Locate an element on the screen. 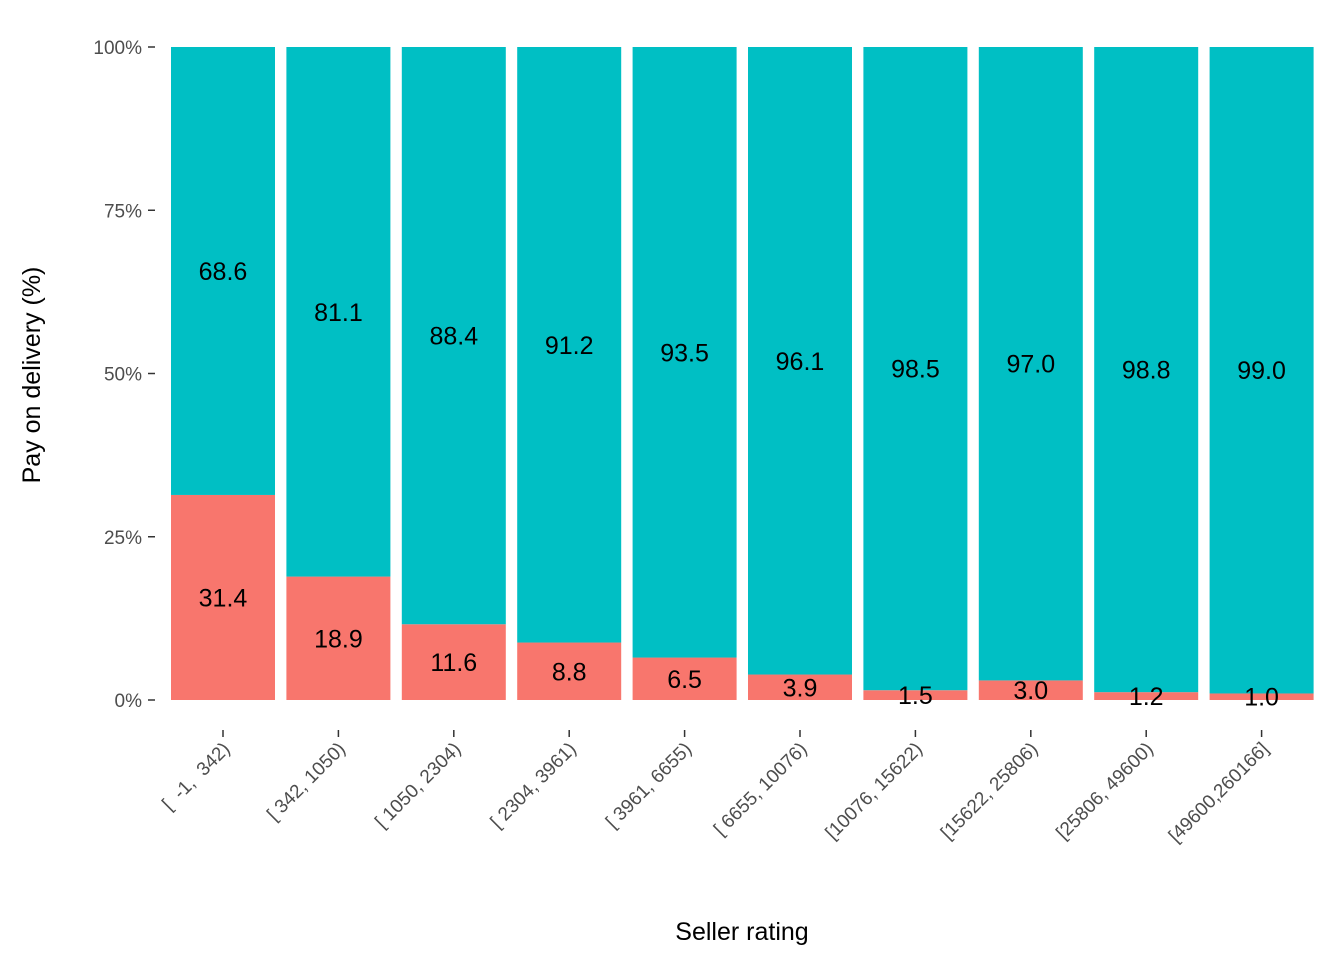 Image resolution: width=1344 pixels, height=960 pixels. data-label-bottom-1: 18.9 is located at coordinates (338, 639).